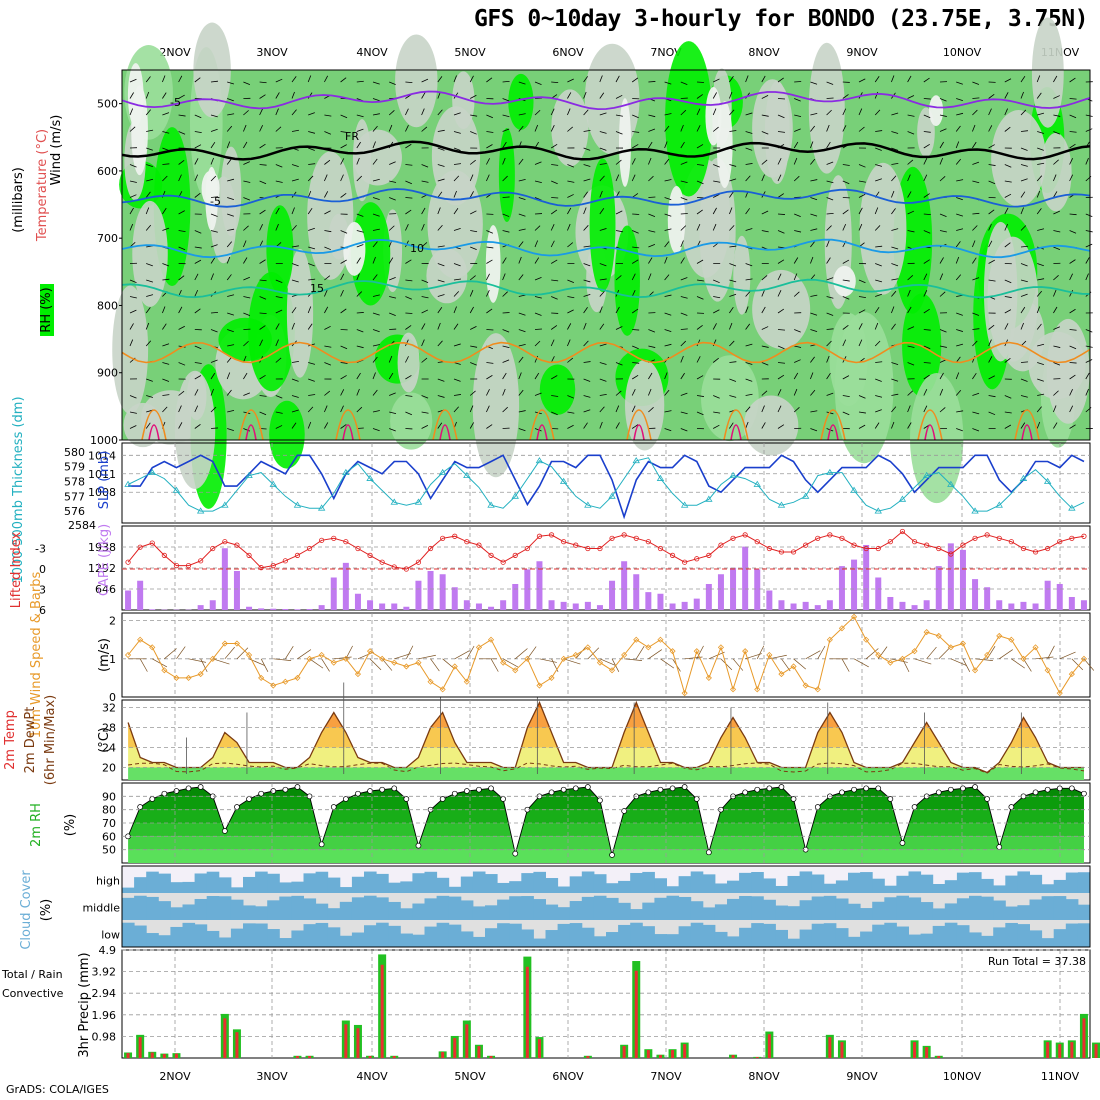 The height and width of the screenshot is (1100, 1100). I want to click on cape-tick: 1292, so click(102, 568).